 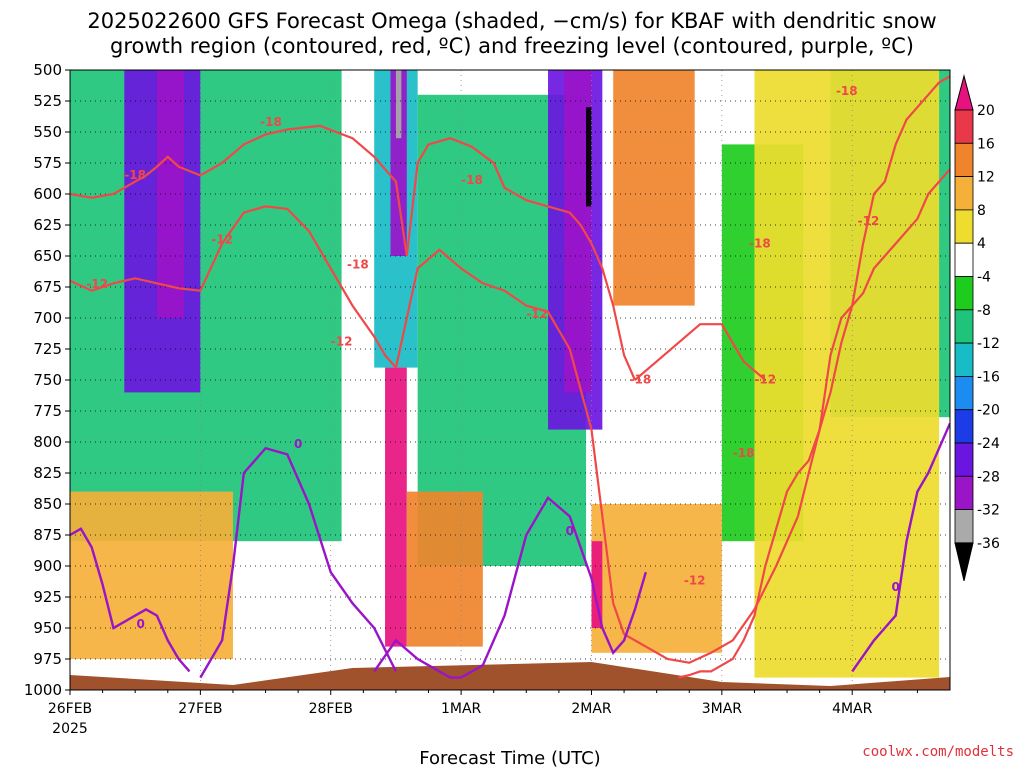 I want to click on colorbar-tick-label: -24, so click(x=988, y=444).